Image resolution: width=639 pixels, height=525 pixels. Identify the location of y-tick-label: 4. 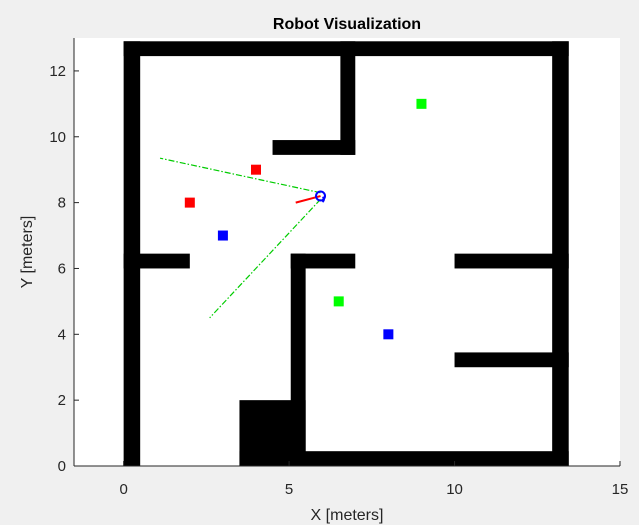
(62, 334).